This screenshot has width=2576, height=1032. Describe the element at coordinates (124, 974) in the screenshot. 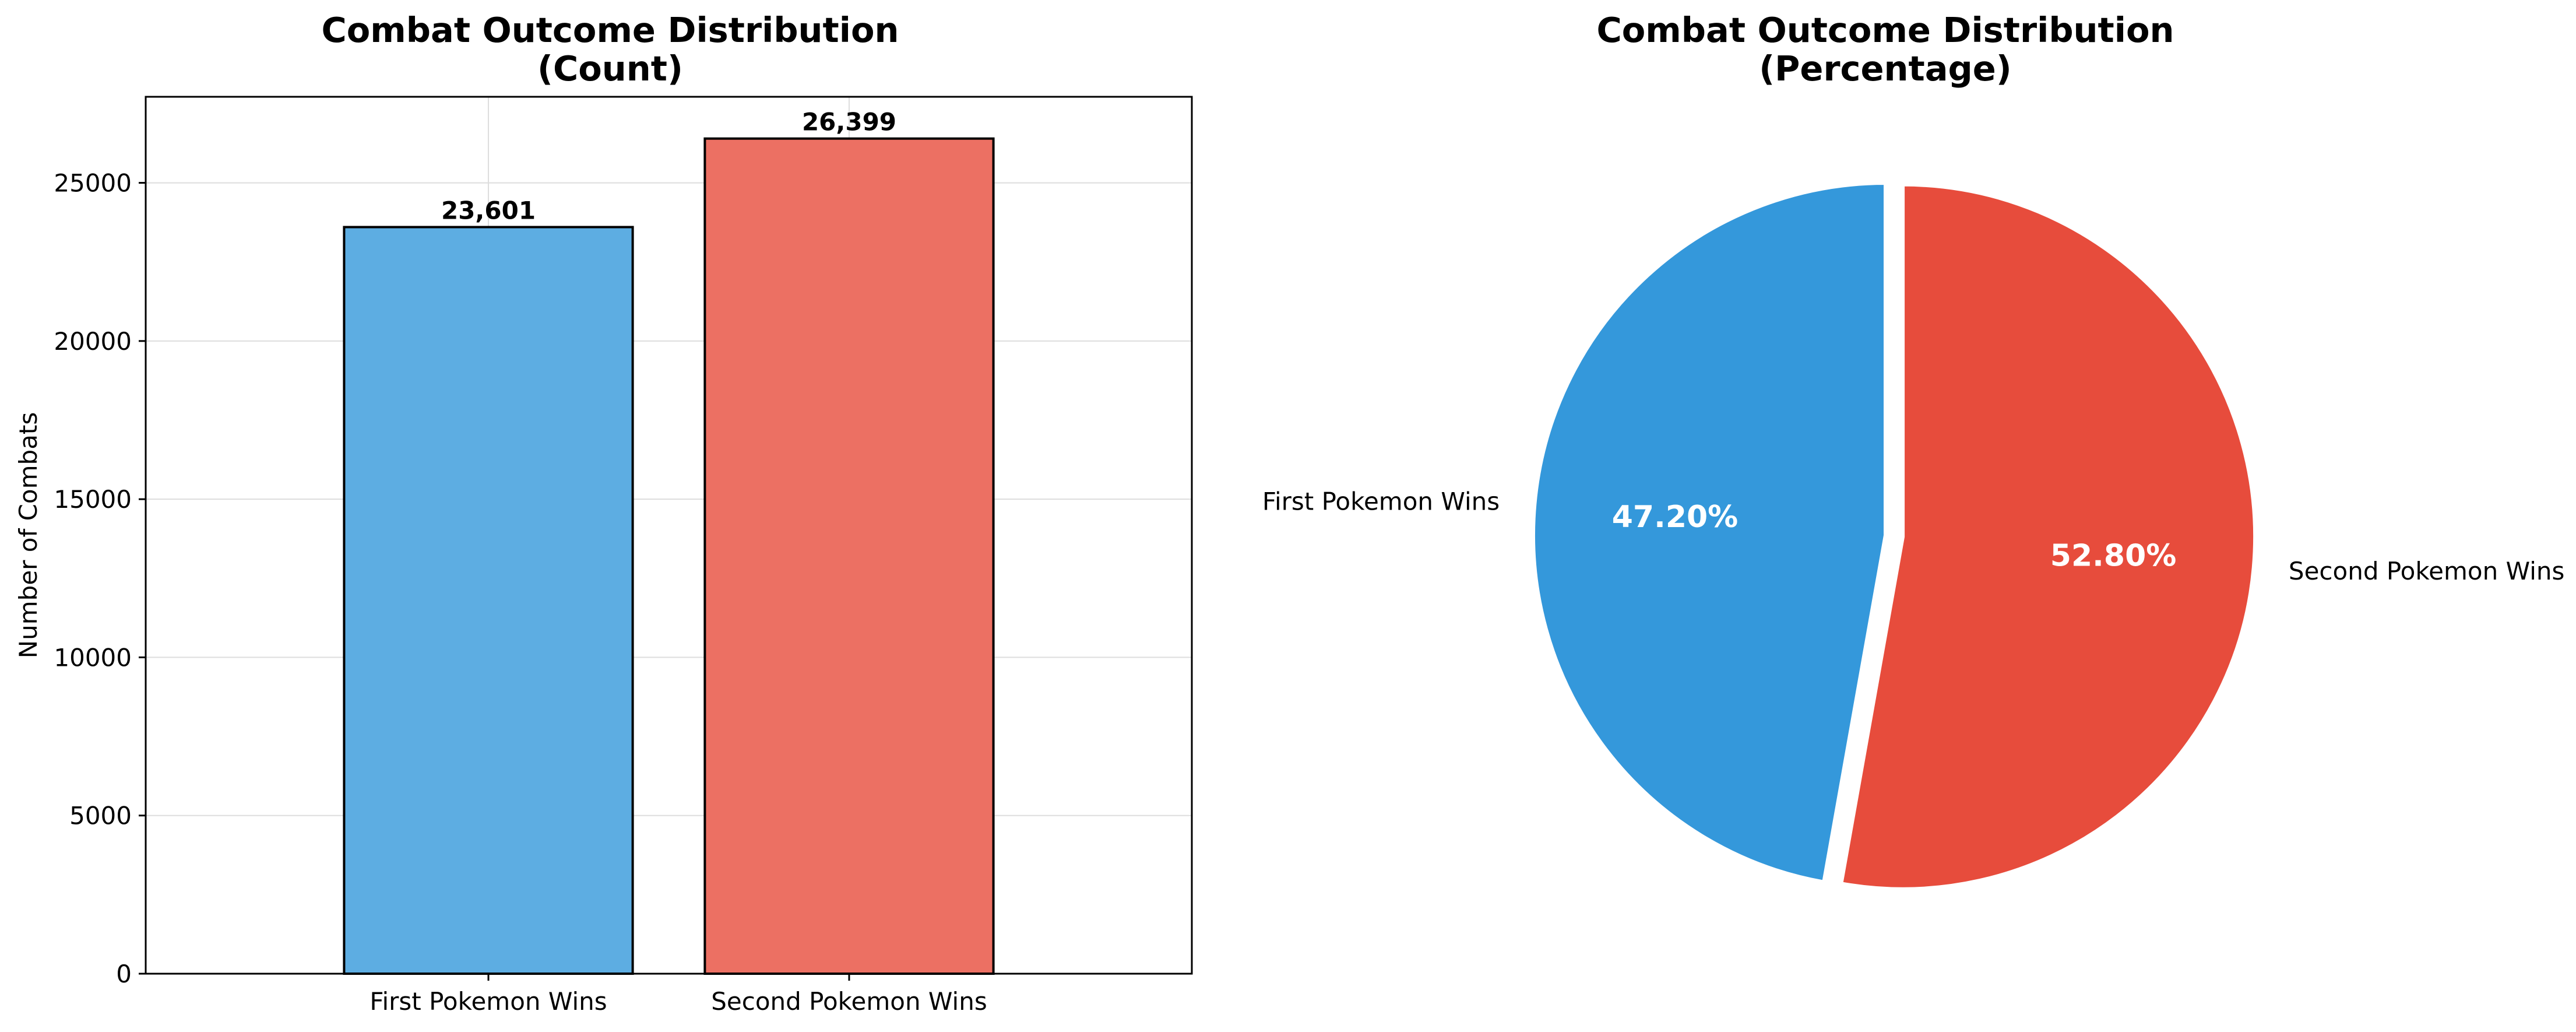

I see `bar-y-tick-label: 0` at that location.